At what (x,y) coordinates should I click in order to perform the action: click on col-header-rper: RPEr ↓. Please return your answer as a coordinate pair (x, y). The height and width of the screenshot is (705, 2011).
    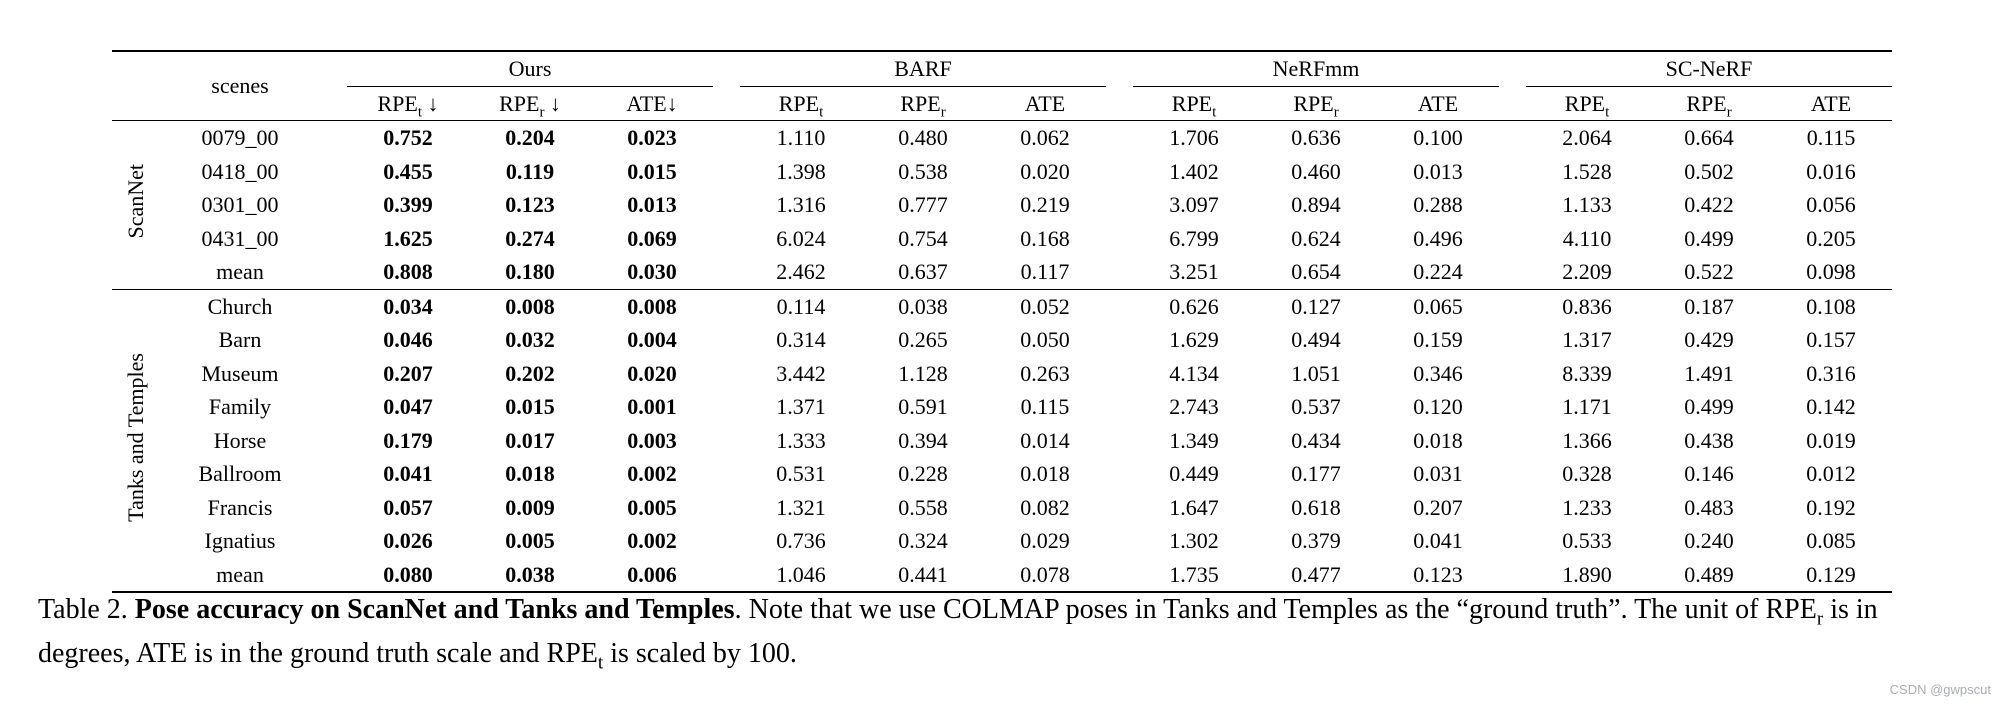
    Looking at the image, I should click on (530, 103).